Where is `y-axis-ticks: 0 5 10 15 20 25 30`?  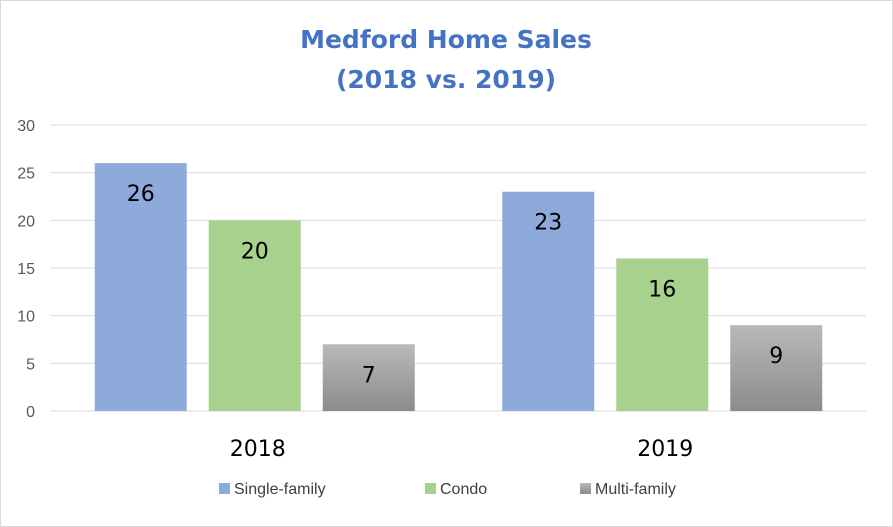 y-axis-ticks: 0 5 10 15 20 25 30 is located at coordinates (26, 269).